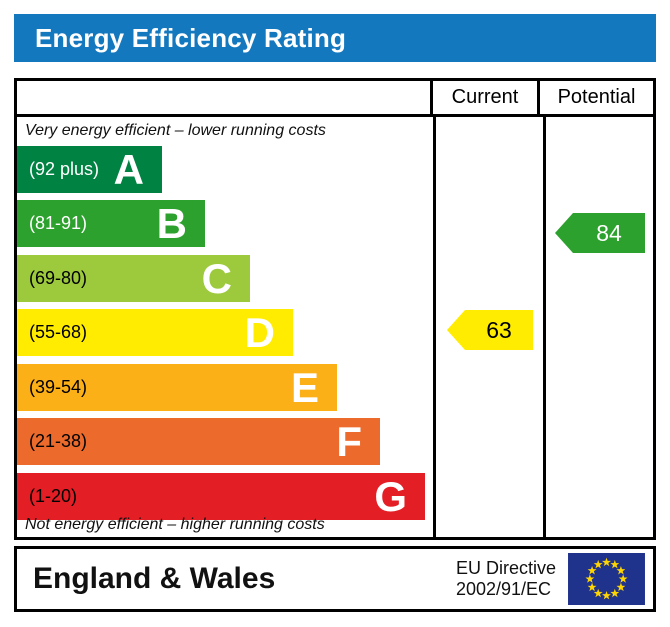  Describe the element at coordinates (154, 578) in the screenshot. I see `region-label: England & Wales` at that location.